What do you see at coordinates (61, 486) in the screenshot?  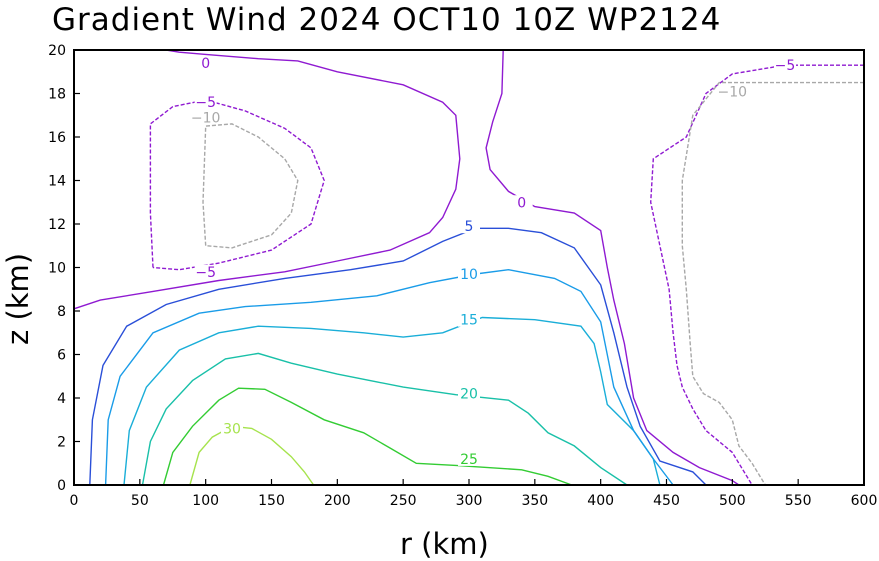 I see `y-tick-label-0: 0` at bounding box center [61, 486].